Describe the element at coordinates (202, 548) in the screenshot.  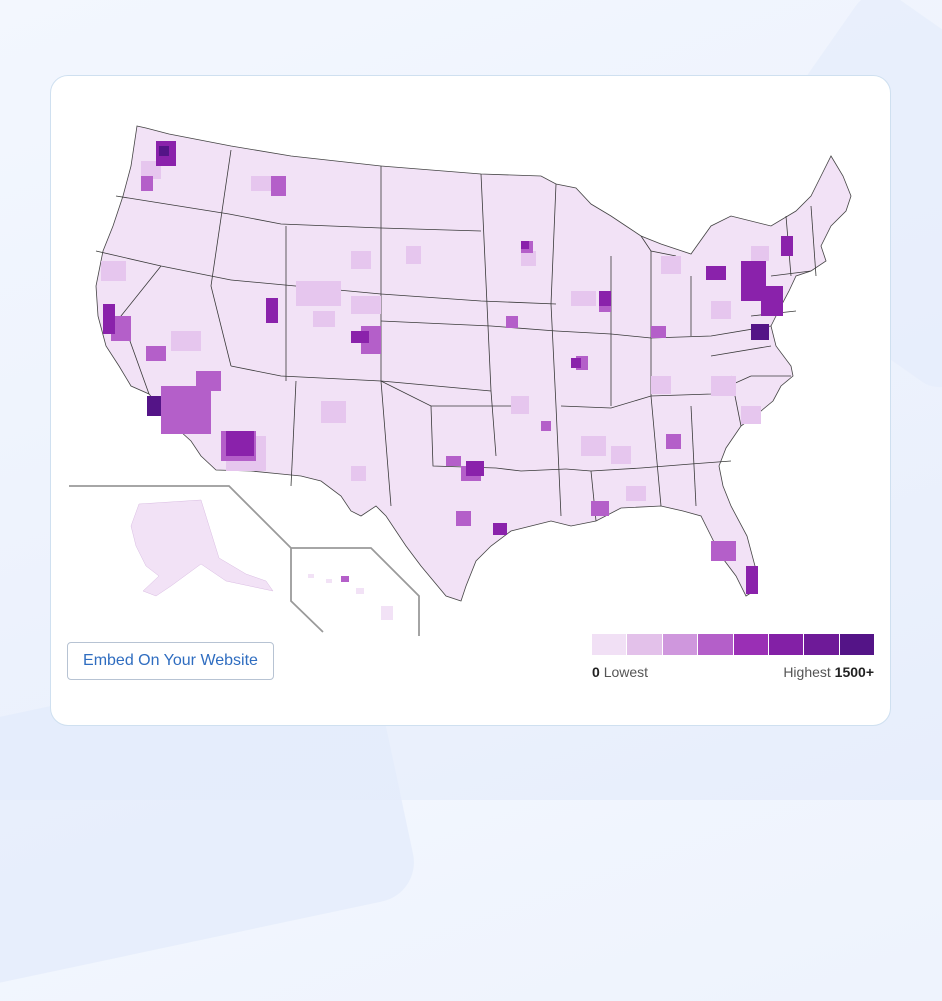
I see `alaska` at that location.